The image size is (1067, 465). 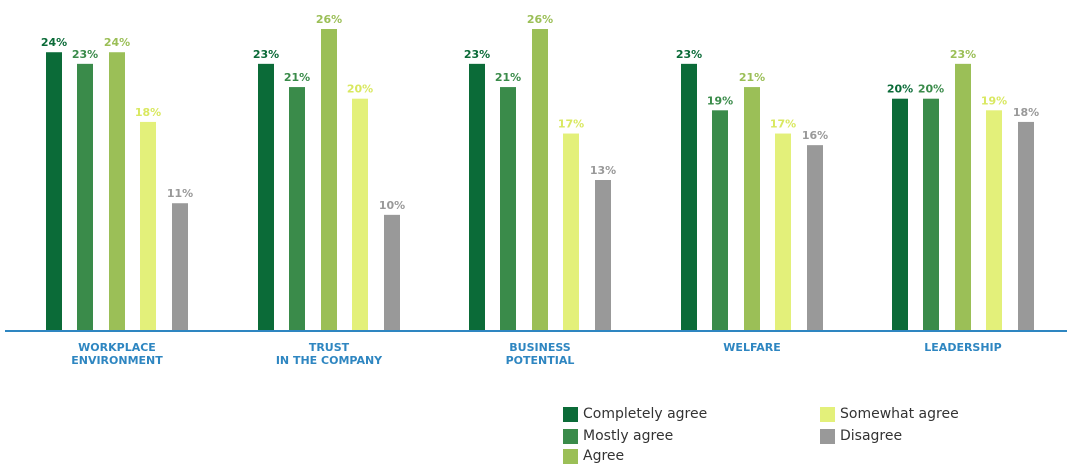 What do you see at coordinates (117, 360) in the screenshot?
I see `category-label: ENVIRONMENT` at bounding box center [117, 360].